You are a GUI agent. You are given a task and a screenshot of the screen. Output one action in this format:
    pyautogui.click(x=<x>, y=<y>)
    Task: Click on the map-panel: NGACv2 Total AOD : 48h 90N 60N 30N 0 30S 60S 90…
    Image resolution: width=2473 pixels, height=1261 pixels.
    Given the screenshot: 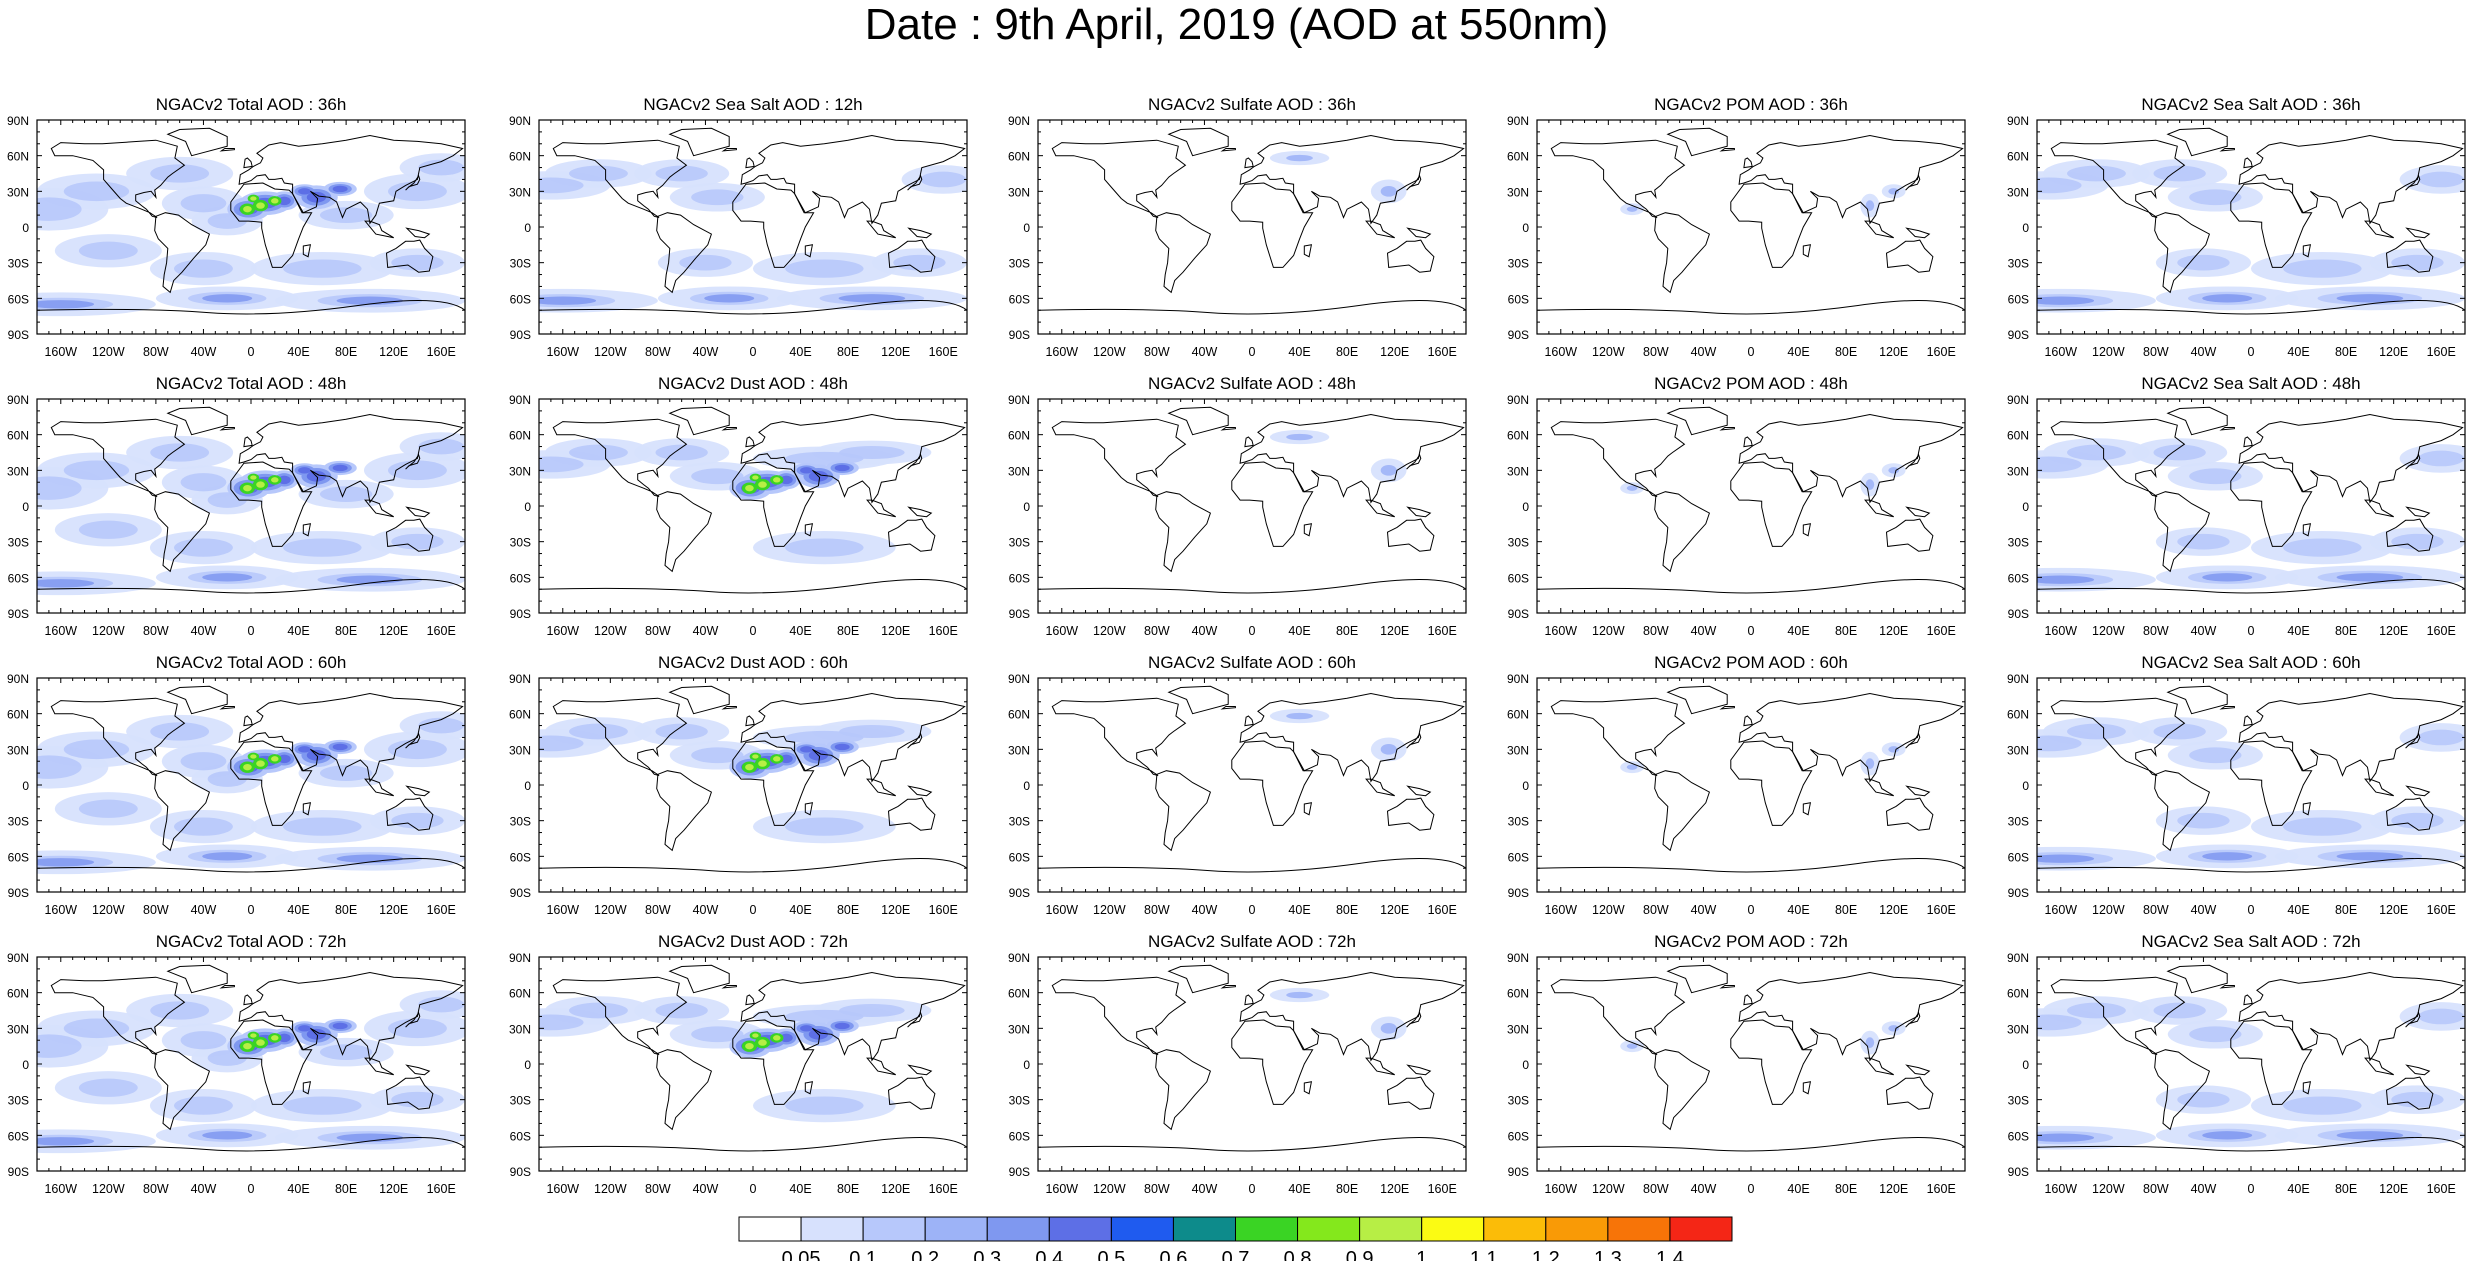 What is the action you would take?
    pyautogui.click(x=236, y=506)
    